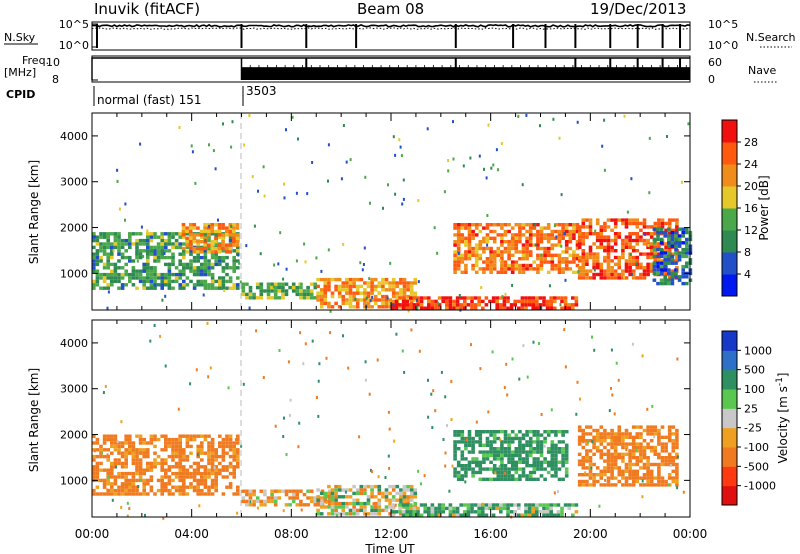  Describe the element at coordinates (74, 136) in the screenshot. I see `y-tick-label: 4000` at that location.